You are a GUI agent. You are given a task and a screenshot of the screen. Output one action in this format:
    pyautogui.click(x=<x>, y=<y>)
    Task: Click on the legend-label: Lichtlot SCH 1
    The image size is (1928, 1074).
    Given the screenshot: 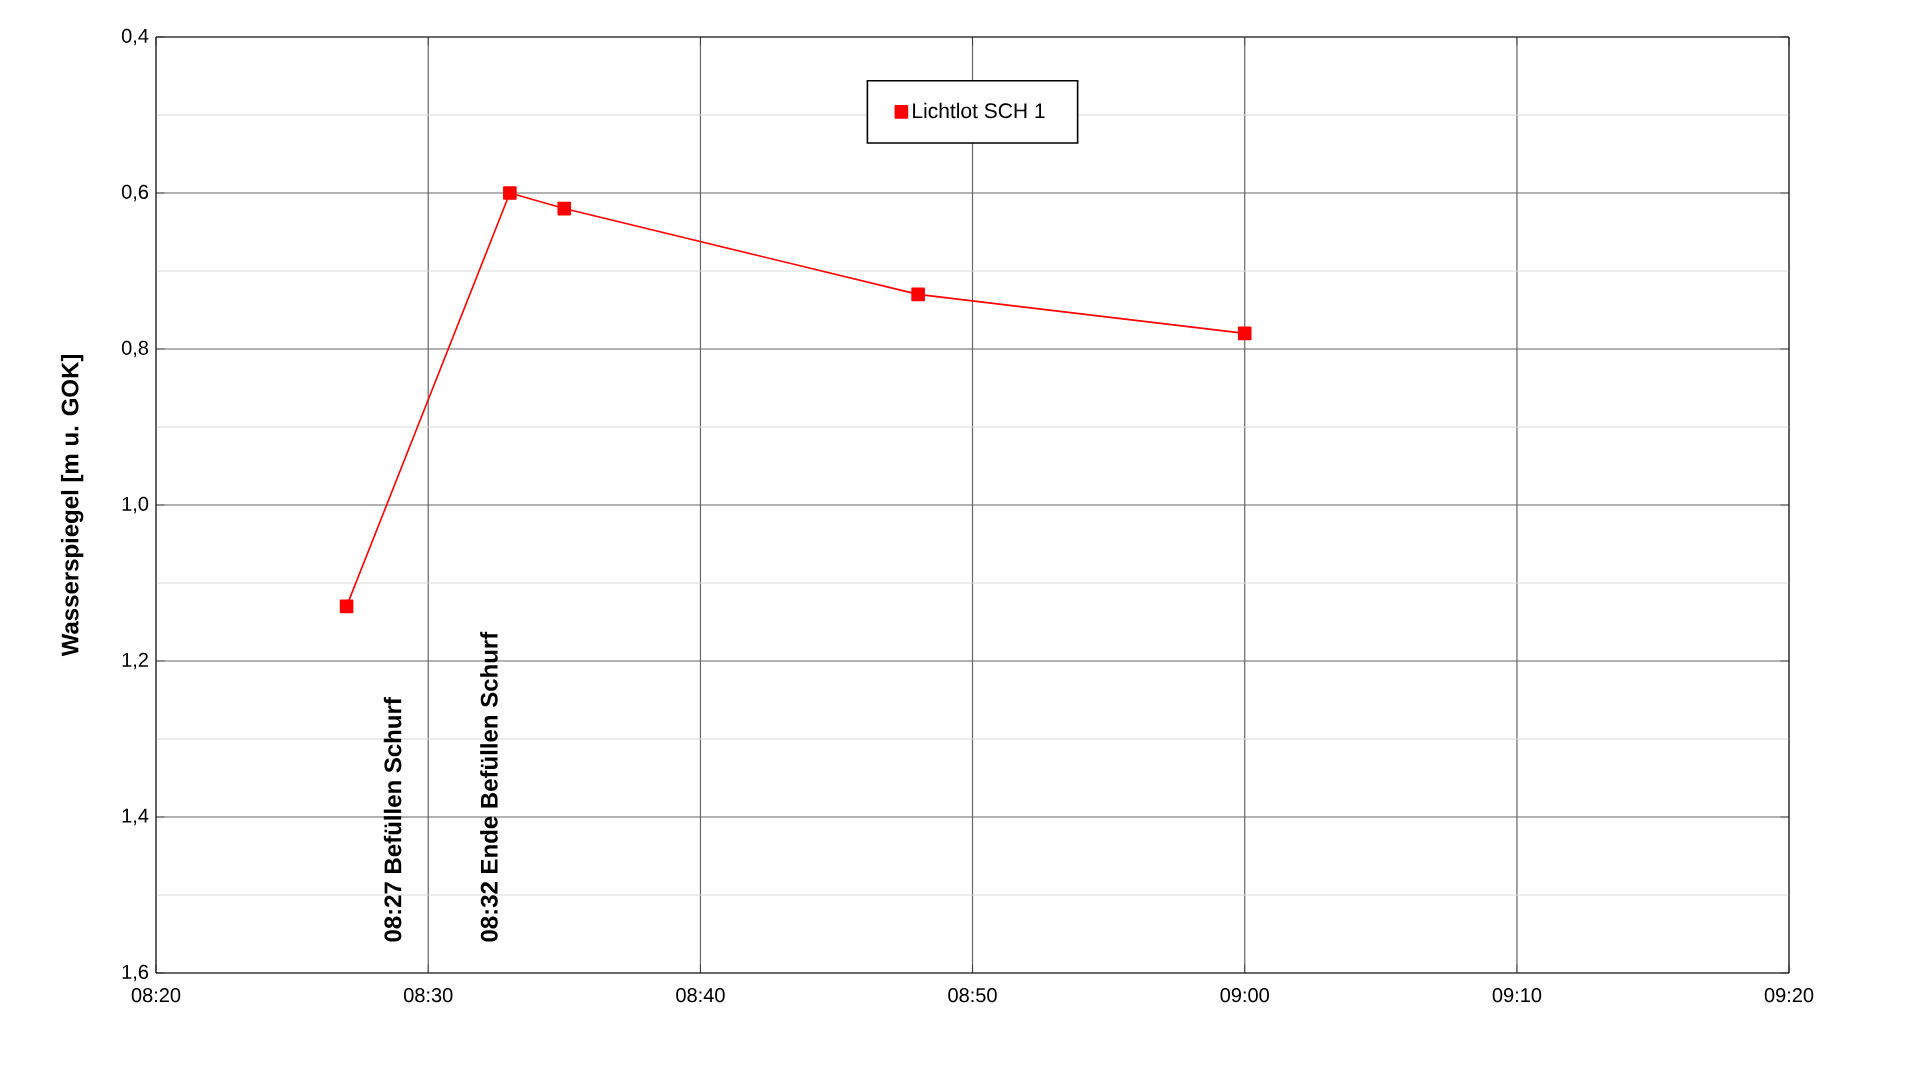 What is the action you would take?
    pyautogui.click(x=979, y=110)
    